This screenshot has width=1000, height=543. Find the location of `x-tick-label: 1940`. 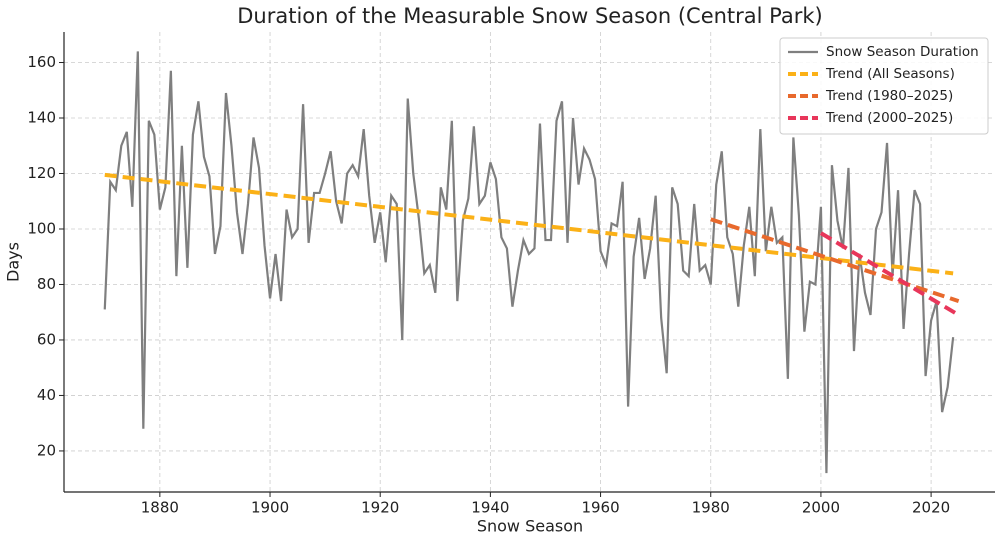

x-tick-label: 1940 is located at coordinates (490, 508).